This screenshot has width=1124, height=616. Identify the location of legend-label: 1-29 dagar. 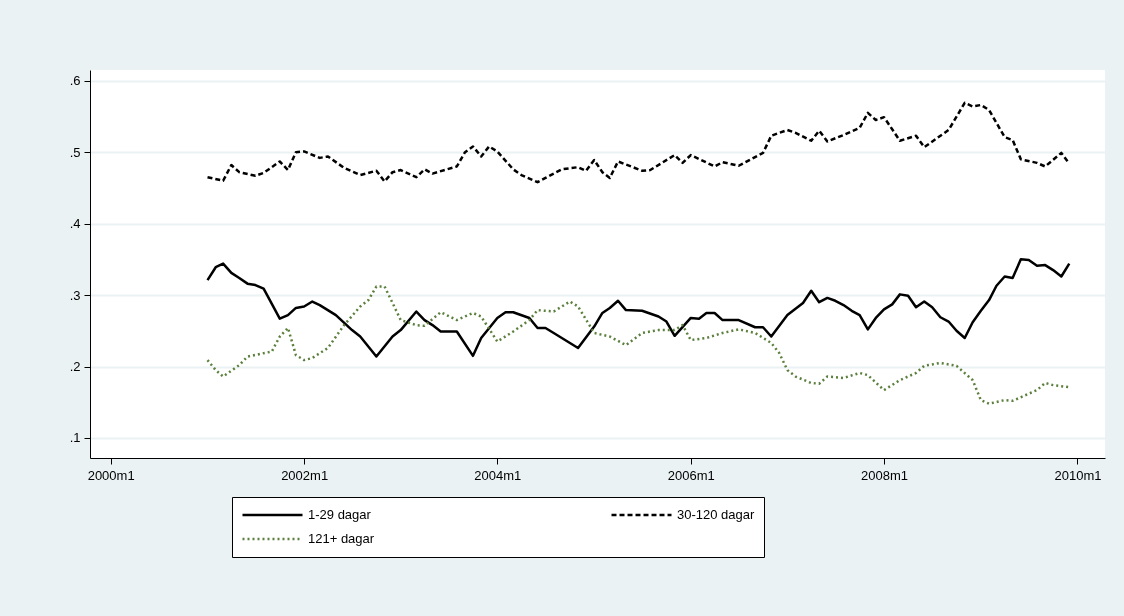
(340, 514).